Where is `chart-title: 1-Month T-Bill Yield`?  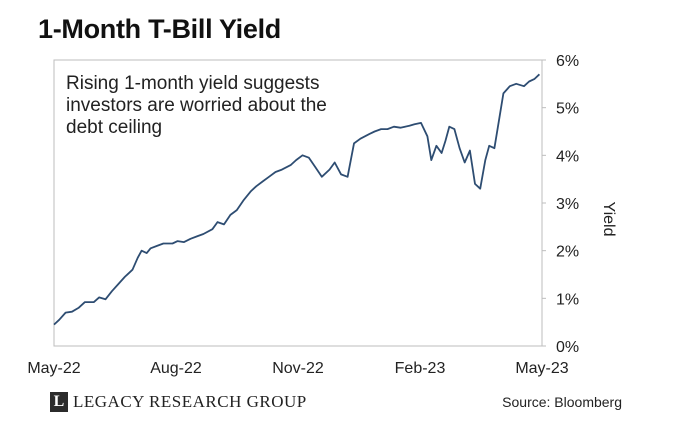 chart-title: 1-Month T-Bill Yield is located at coordinates (159, 29).